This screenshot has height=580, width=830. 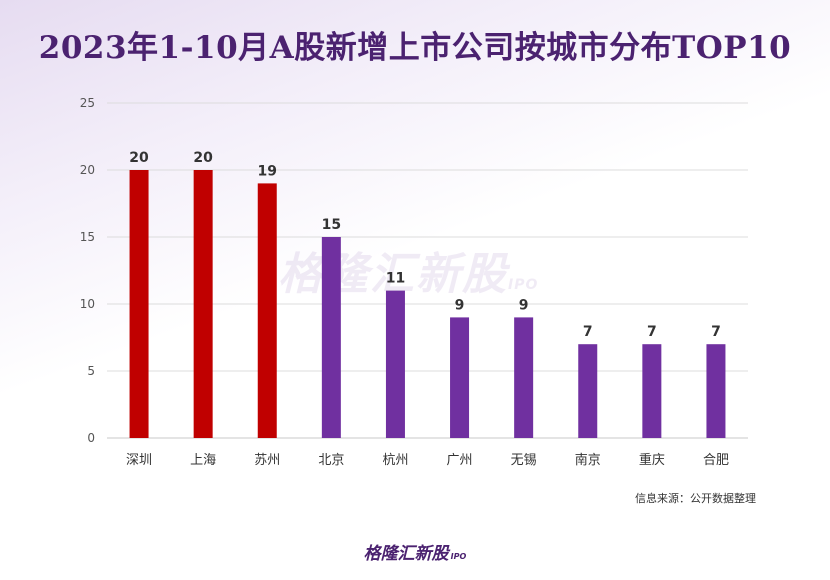 I want to click on y-tick-label: 25, so click(x=87, y=103).